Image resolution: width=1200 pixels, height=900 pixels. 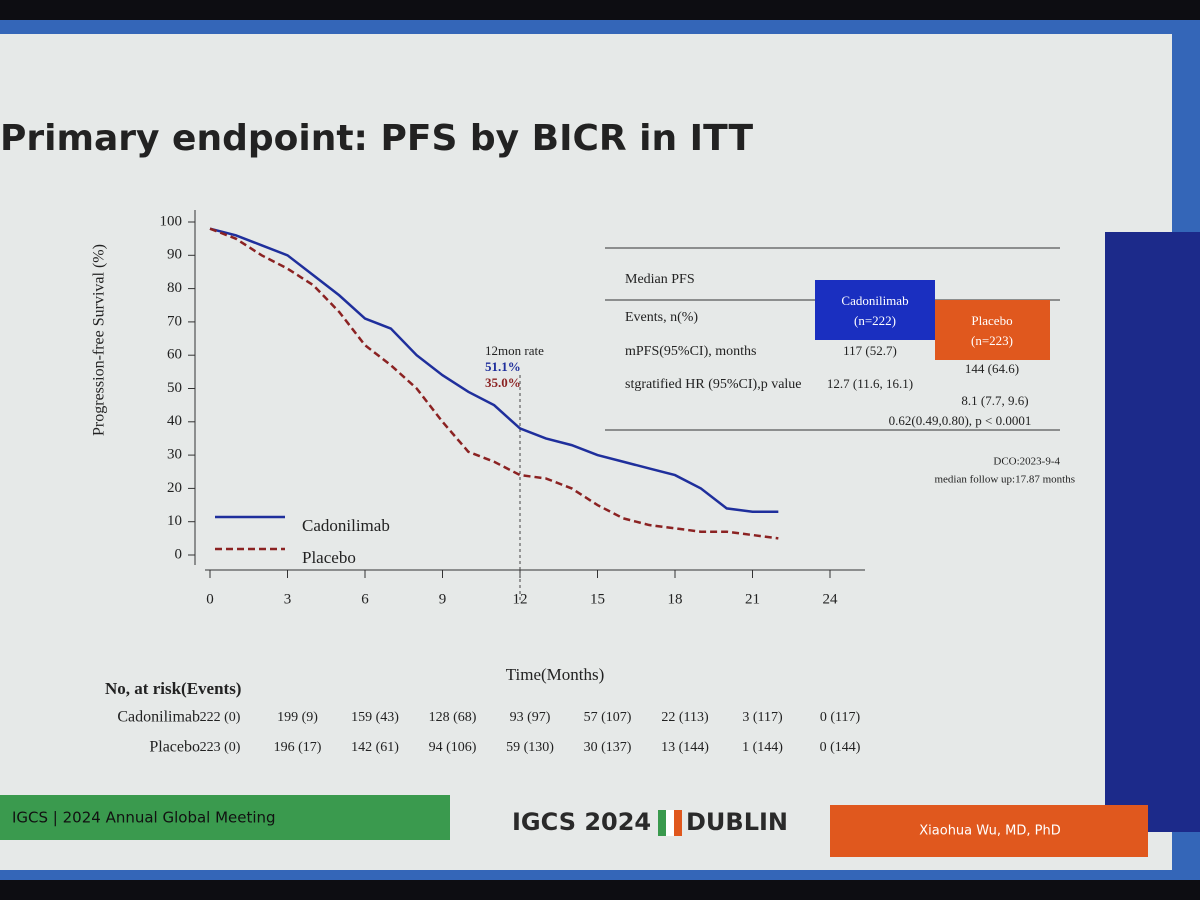 I want to click on x-tick-label: 21, so click(x=752, y=599).